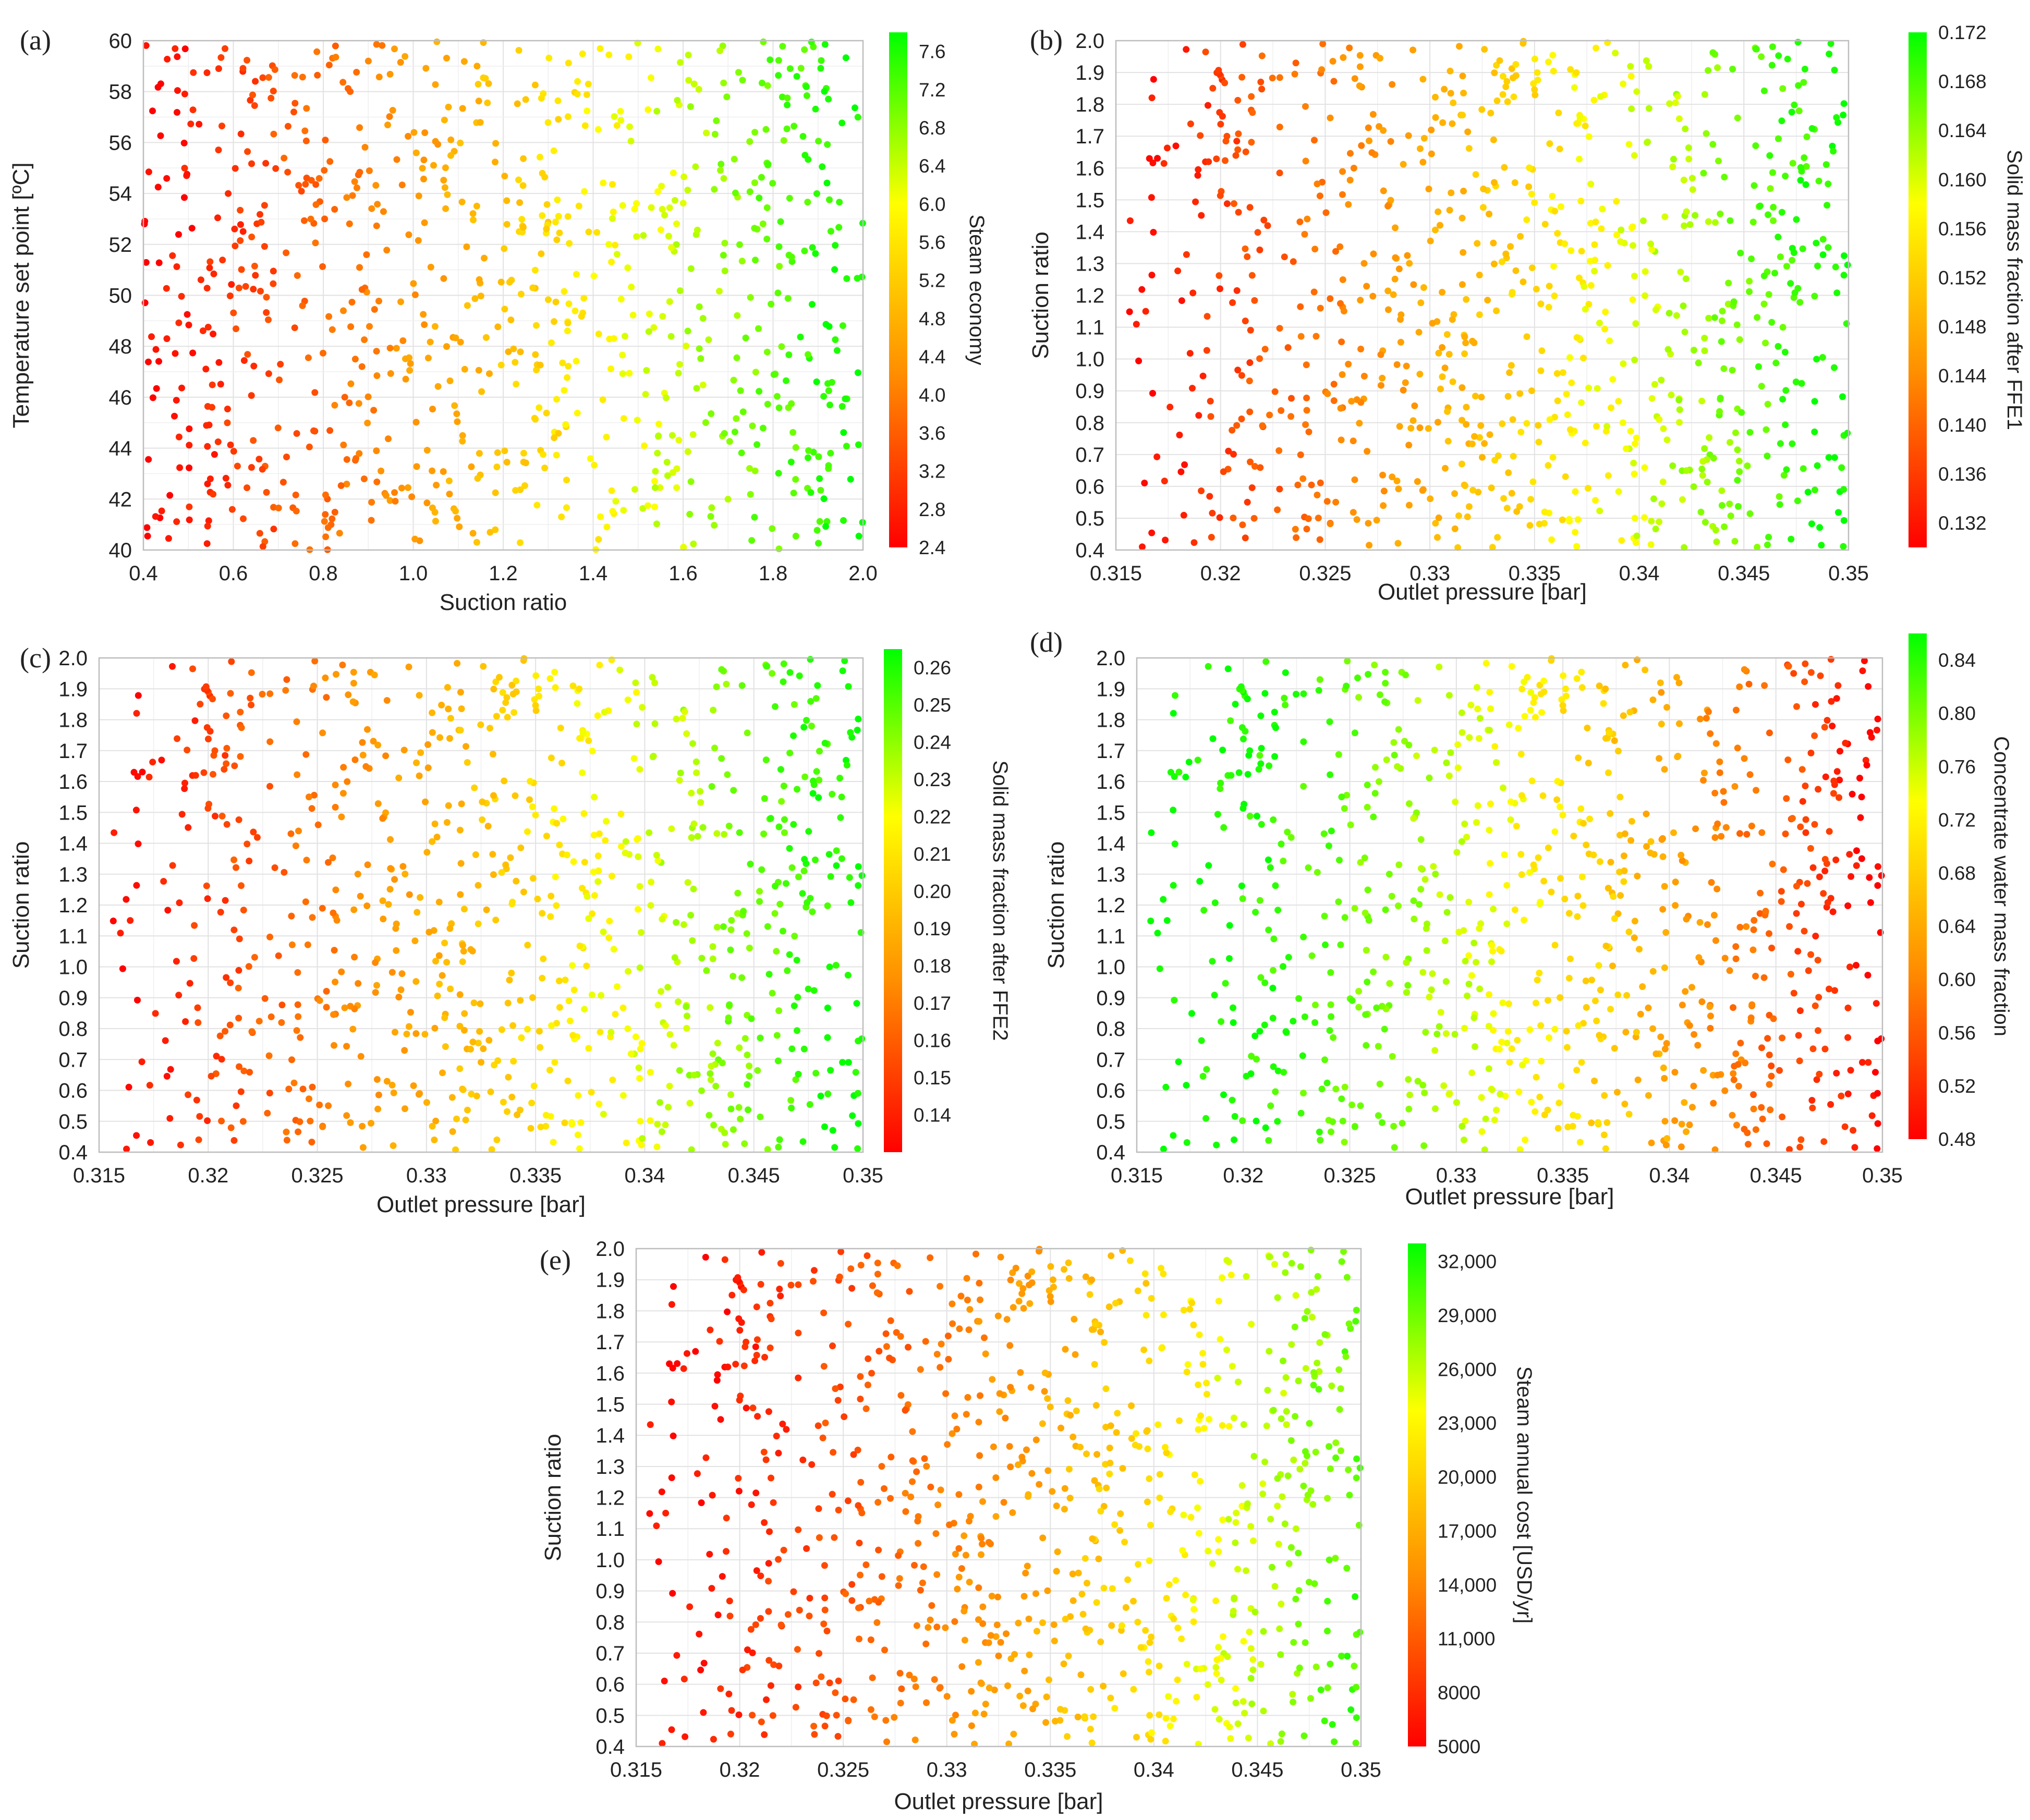 The height and width of the screenshot is (1820, 2030). I want to click on x-tick-label: 0.345, so click(1776, 1175).